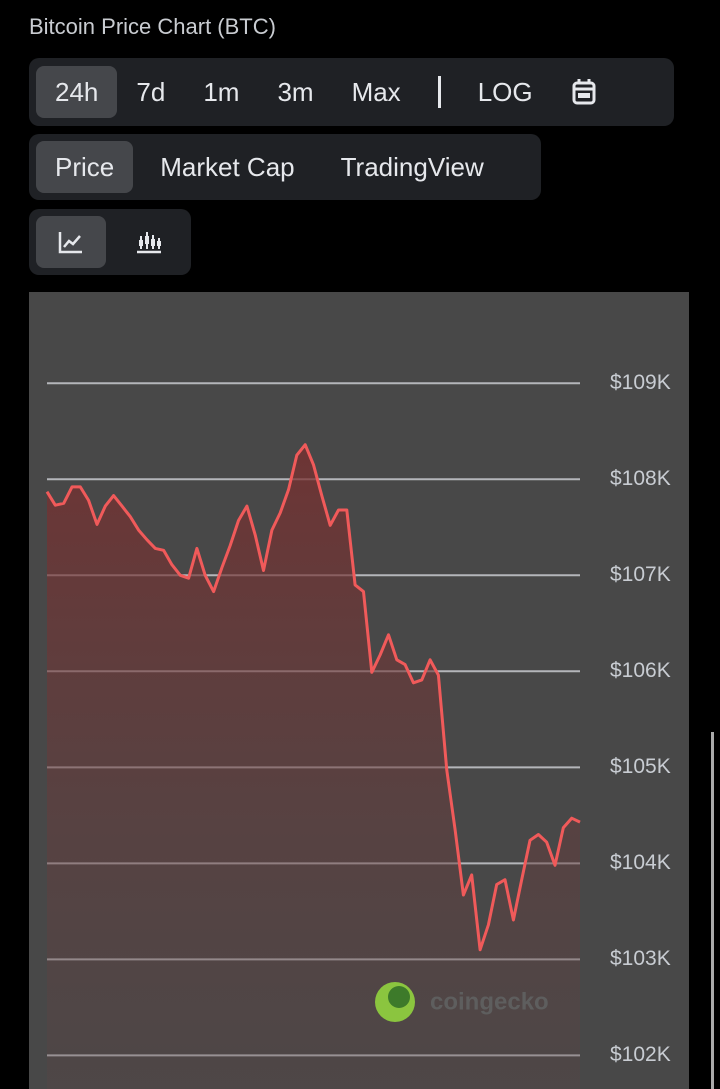 This screenshot has width=720, height=1089. I want to click on view-tab: Price, so click(85, 167).